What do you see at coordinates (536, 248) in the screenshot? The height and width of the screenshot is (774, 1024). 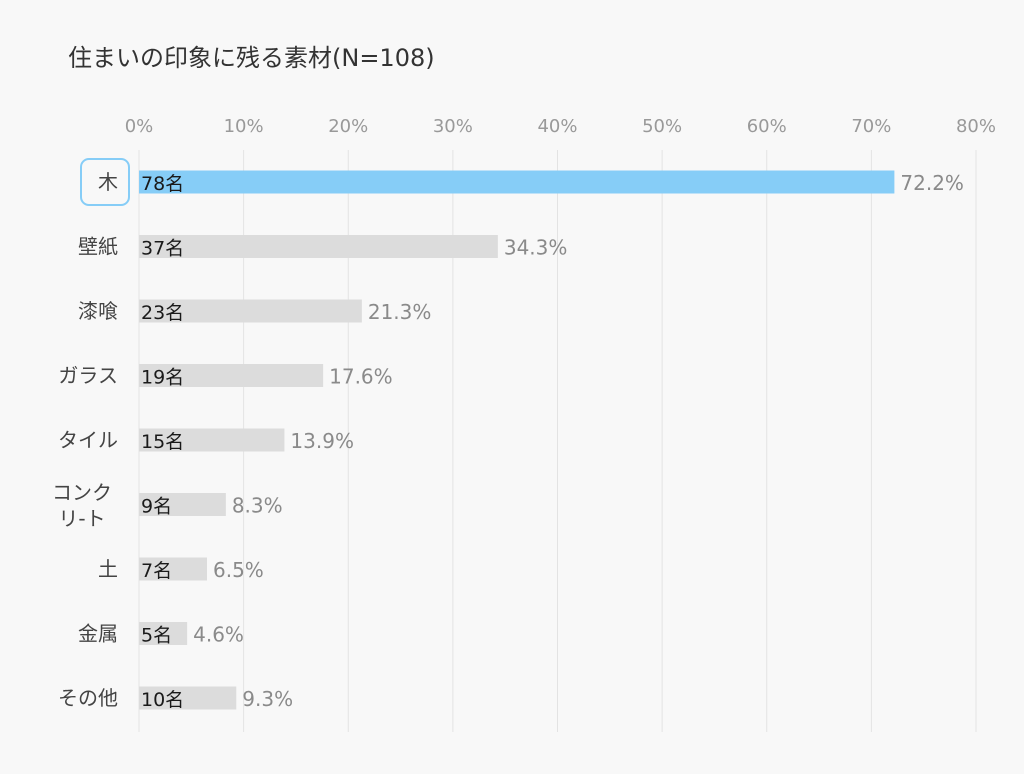 I see `percent-label: 34.3%` at bounding box center [536, 248].